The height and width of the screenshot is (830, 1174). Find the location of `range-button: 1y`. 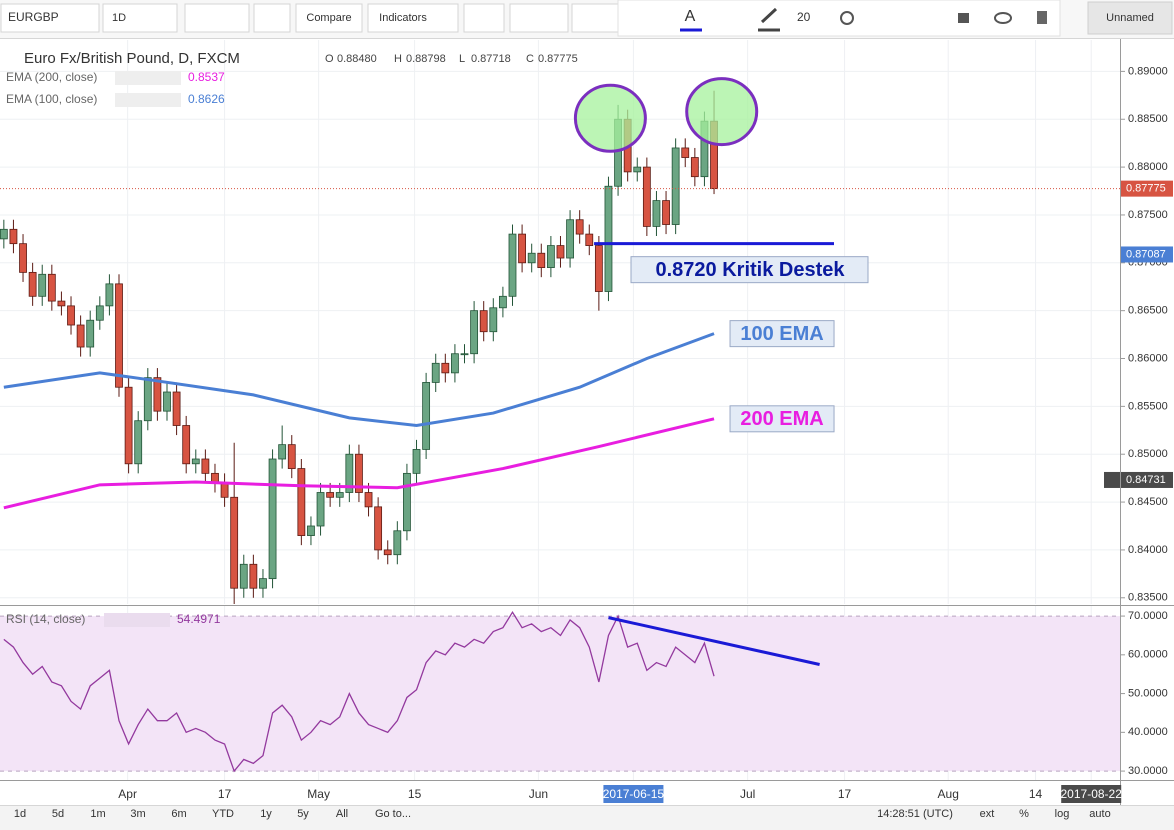

range-button: 1y is located at coordinates (266, 814).